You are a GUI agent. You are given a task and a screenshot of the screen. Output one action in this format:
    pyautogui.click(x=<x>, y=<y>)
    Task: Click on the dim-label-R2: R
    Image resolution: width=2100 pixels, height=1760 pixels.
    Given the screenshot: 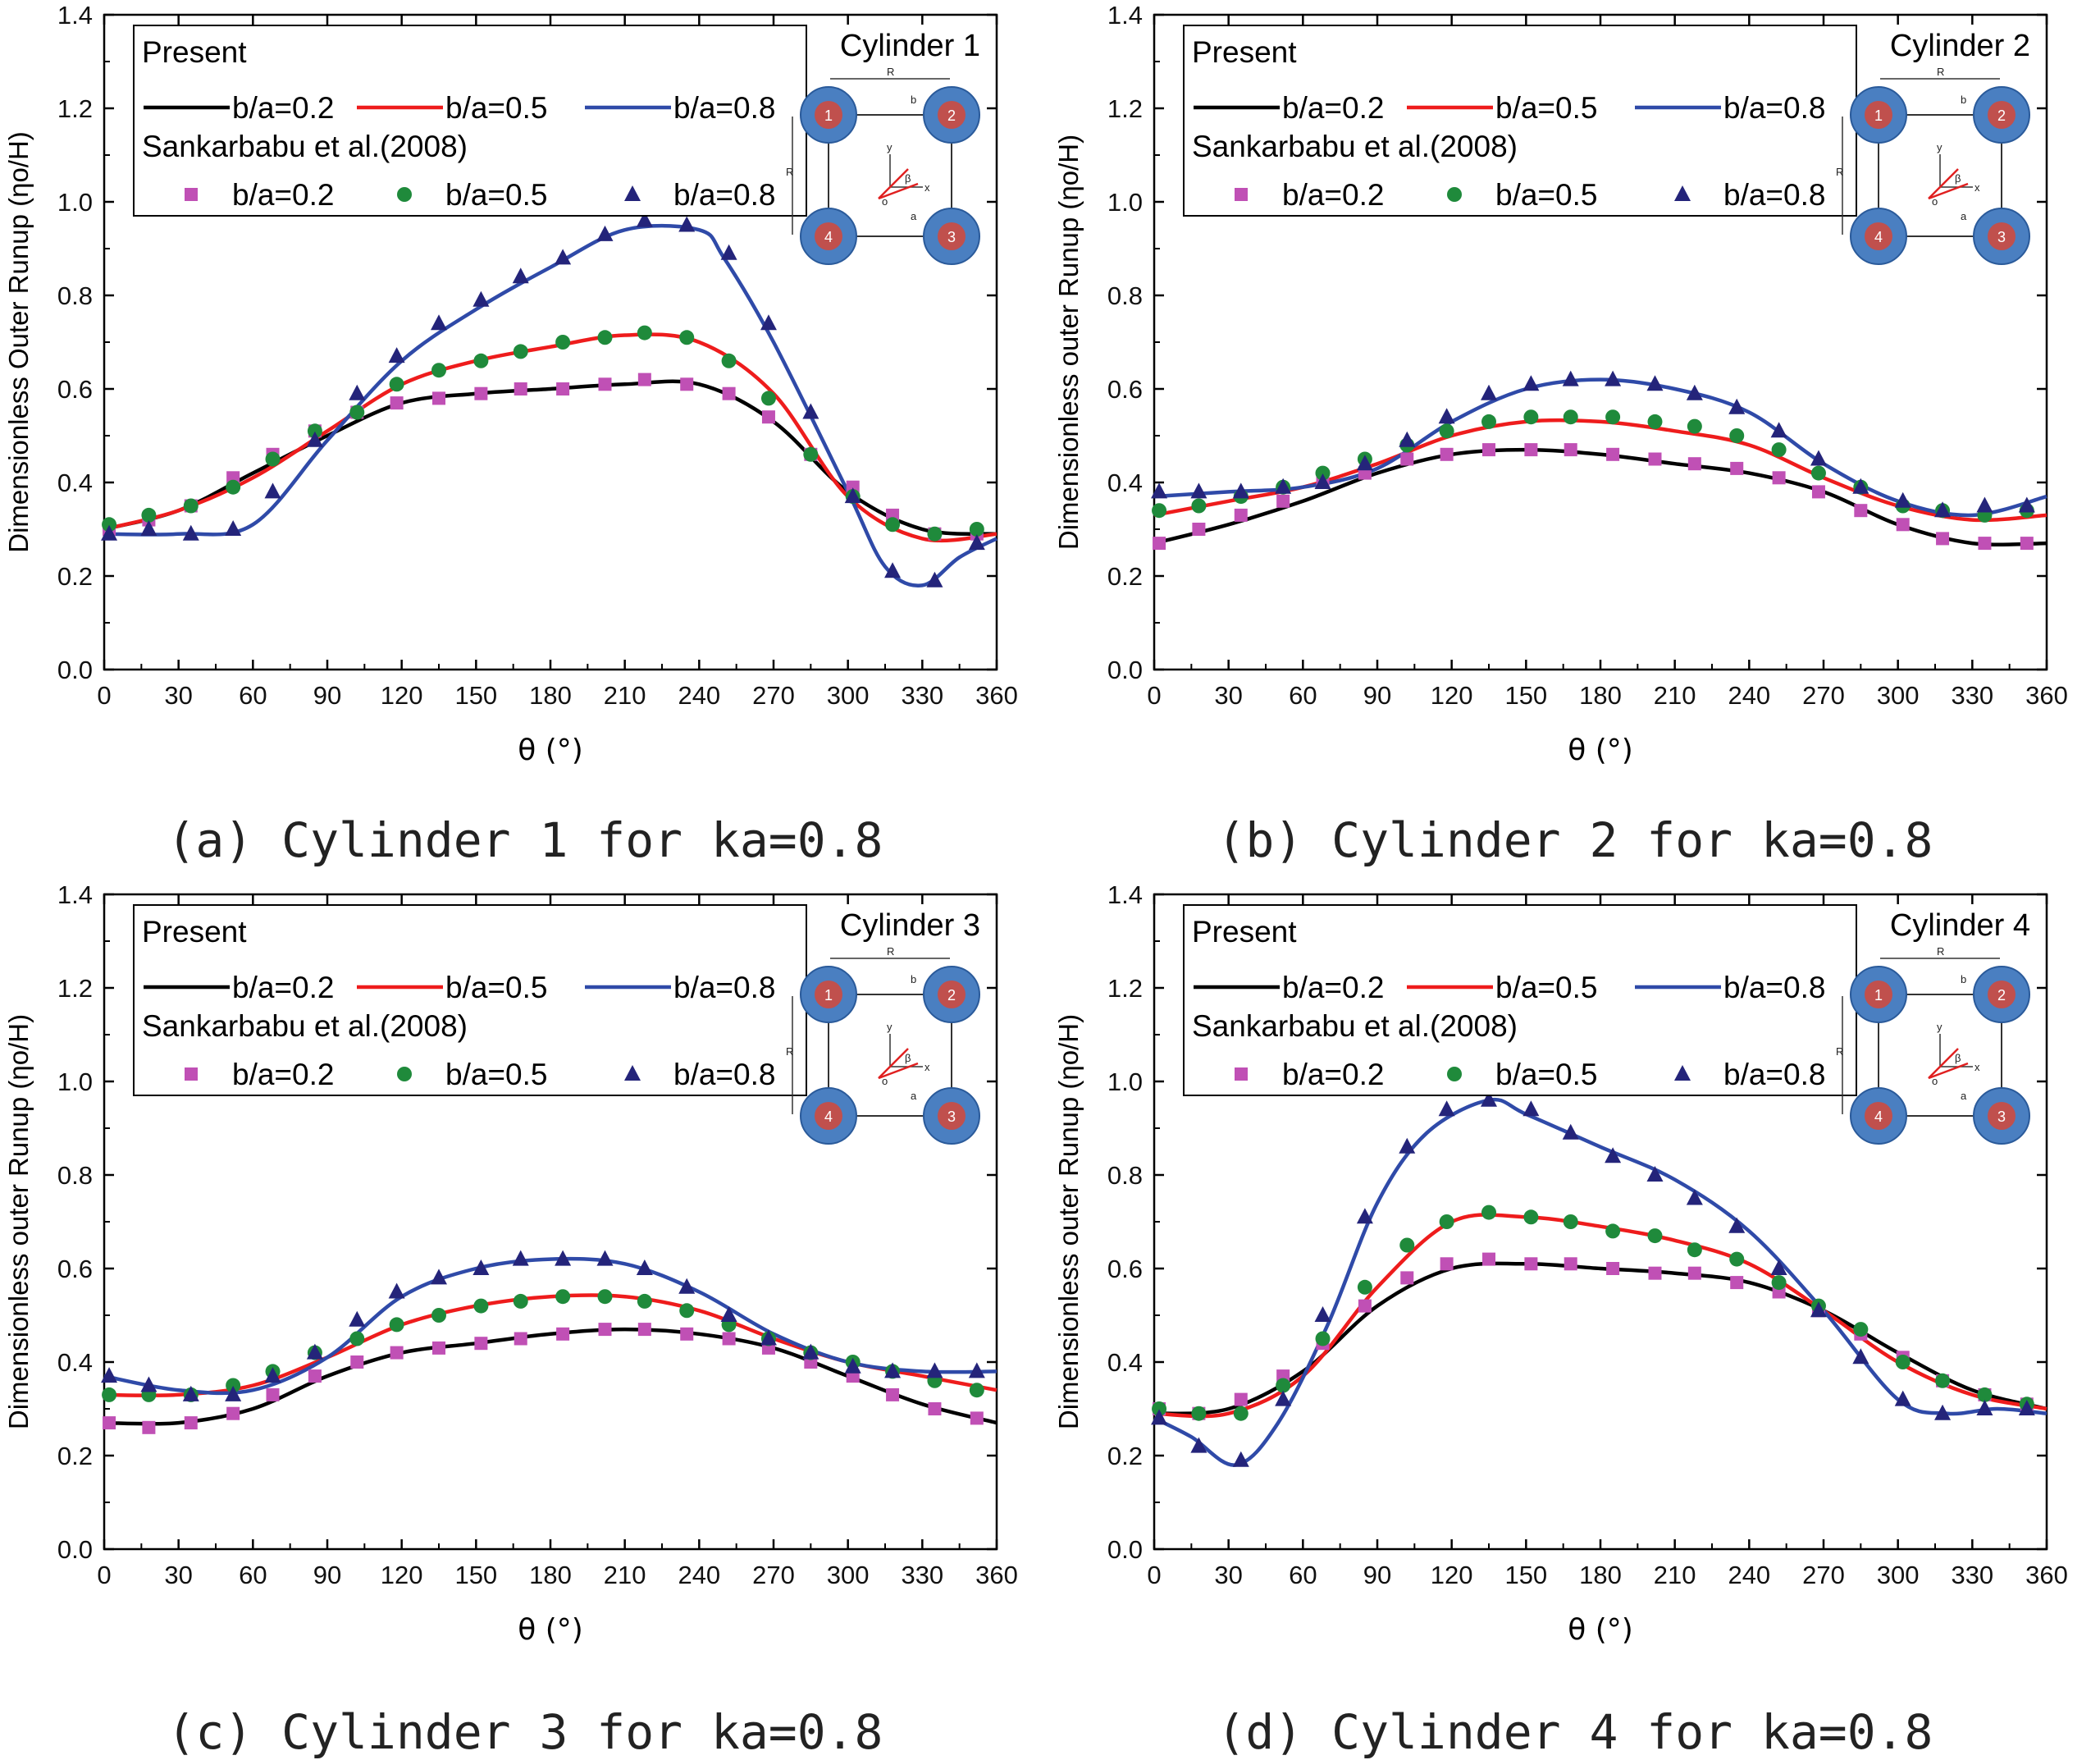 What is the action you would take?
    pyautogui.click(x=1839, y=1051)
    